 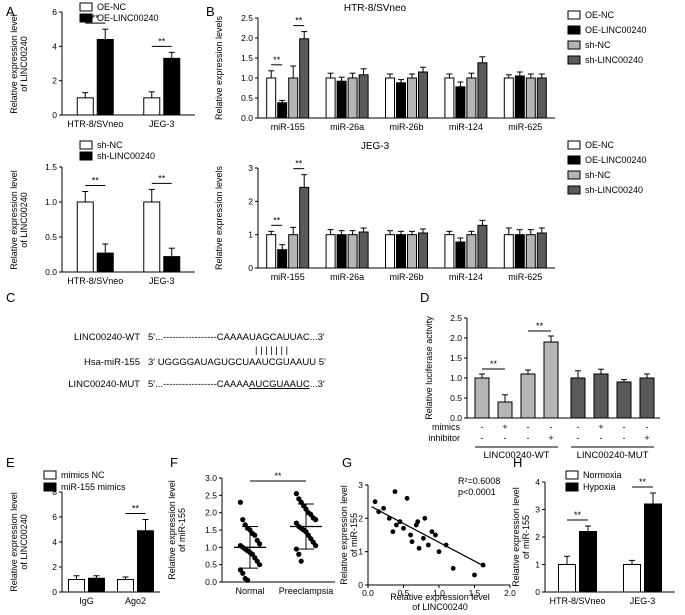 I want to click on x-tick-label: miR-124, so click(x=466, y=277).